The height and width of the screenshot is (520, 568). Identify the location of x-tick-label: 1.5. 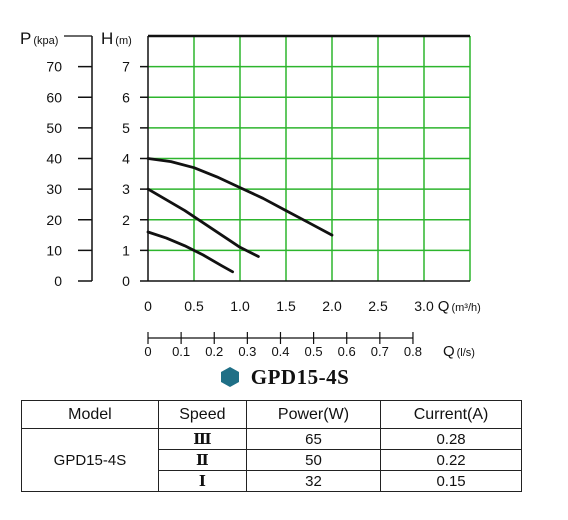
(286, 306).